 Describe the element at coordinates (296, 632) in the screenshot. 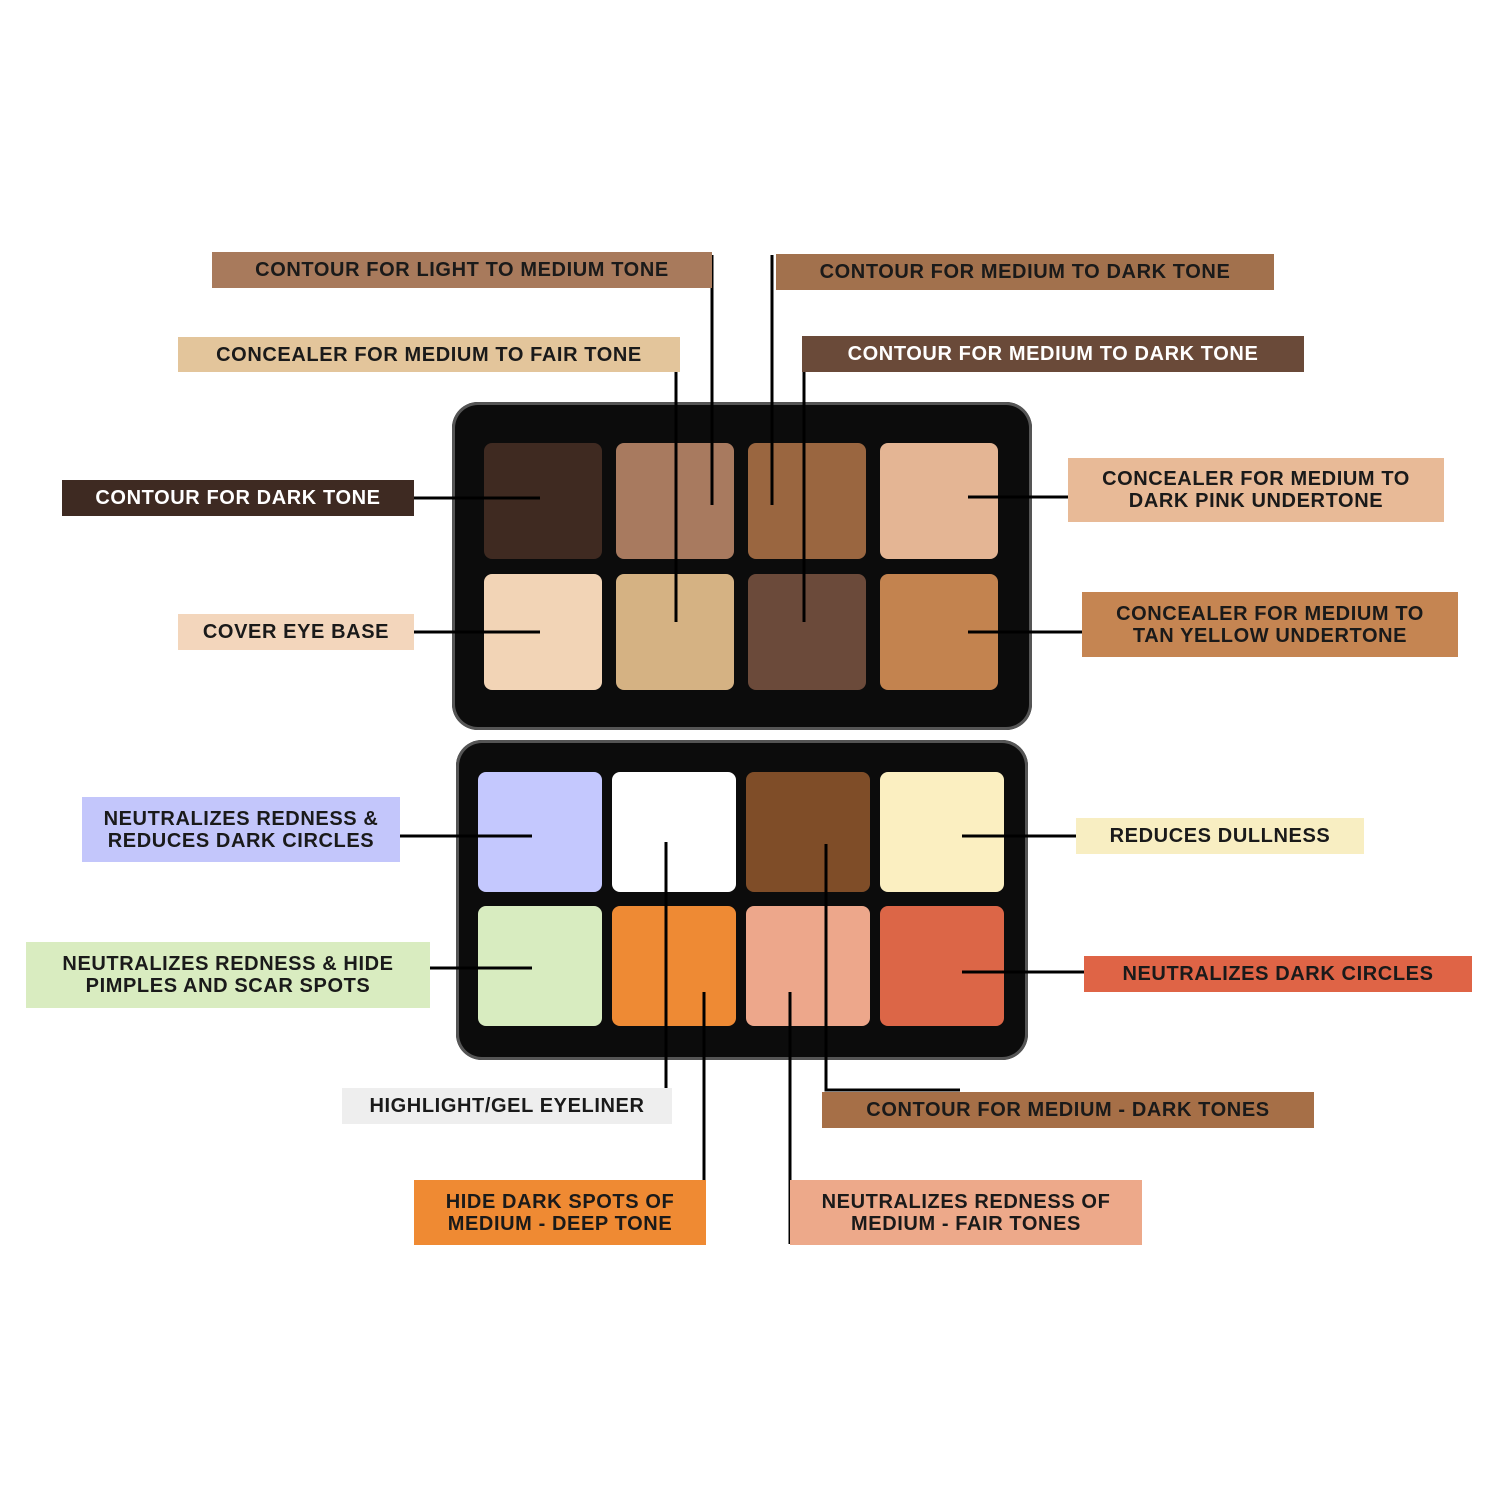

I see `label-cover-eye-base: COVER EYE BASE` at that location.